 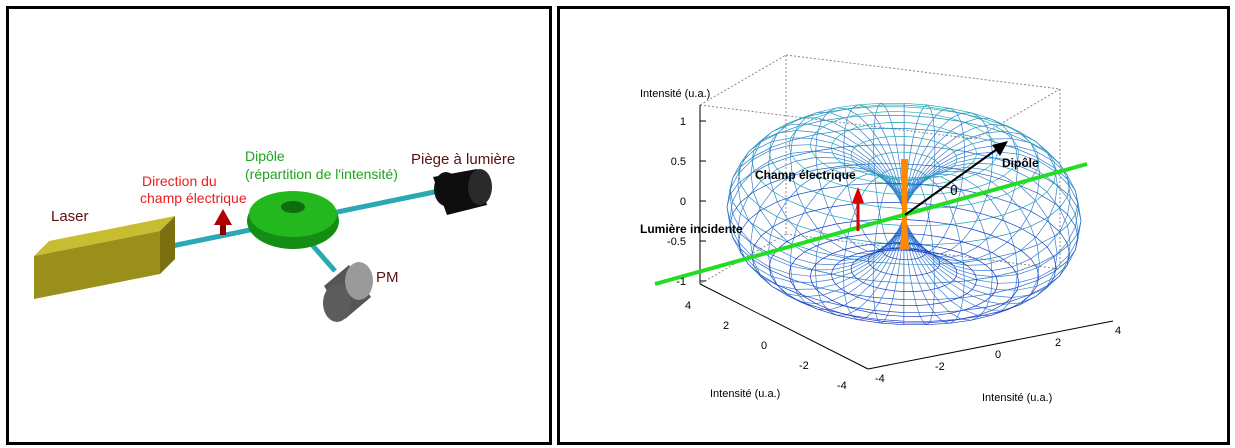 I want to click on x-tick-label: 0, so click(x=764, y=346).